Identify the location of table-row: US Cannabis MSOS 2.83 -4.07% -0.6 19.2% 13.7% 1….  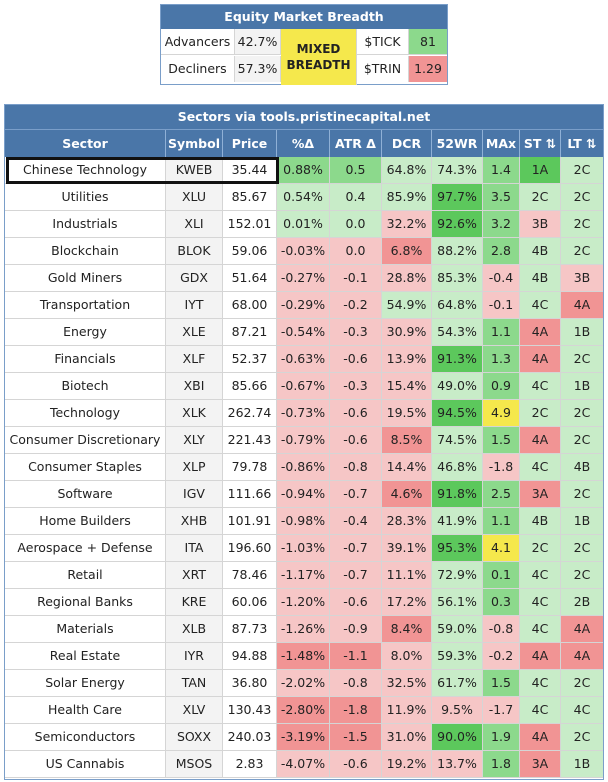
(304, 764).